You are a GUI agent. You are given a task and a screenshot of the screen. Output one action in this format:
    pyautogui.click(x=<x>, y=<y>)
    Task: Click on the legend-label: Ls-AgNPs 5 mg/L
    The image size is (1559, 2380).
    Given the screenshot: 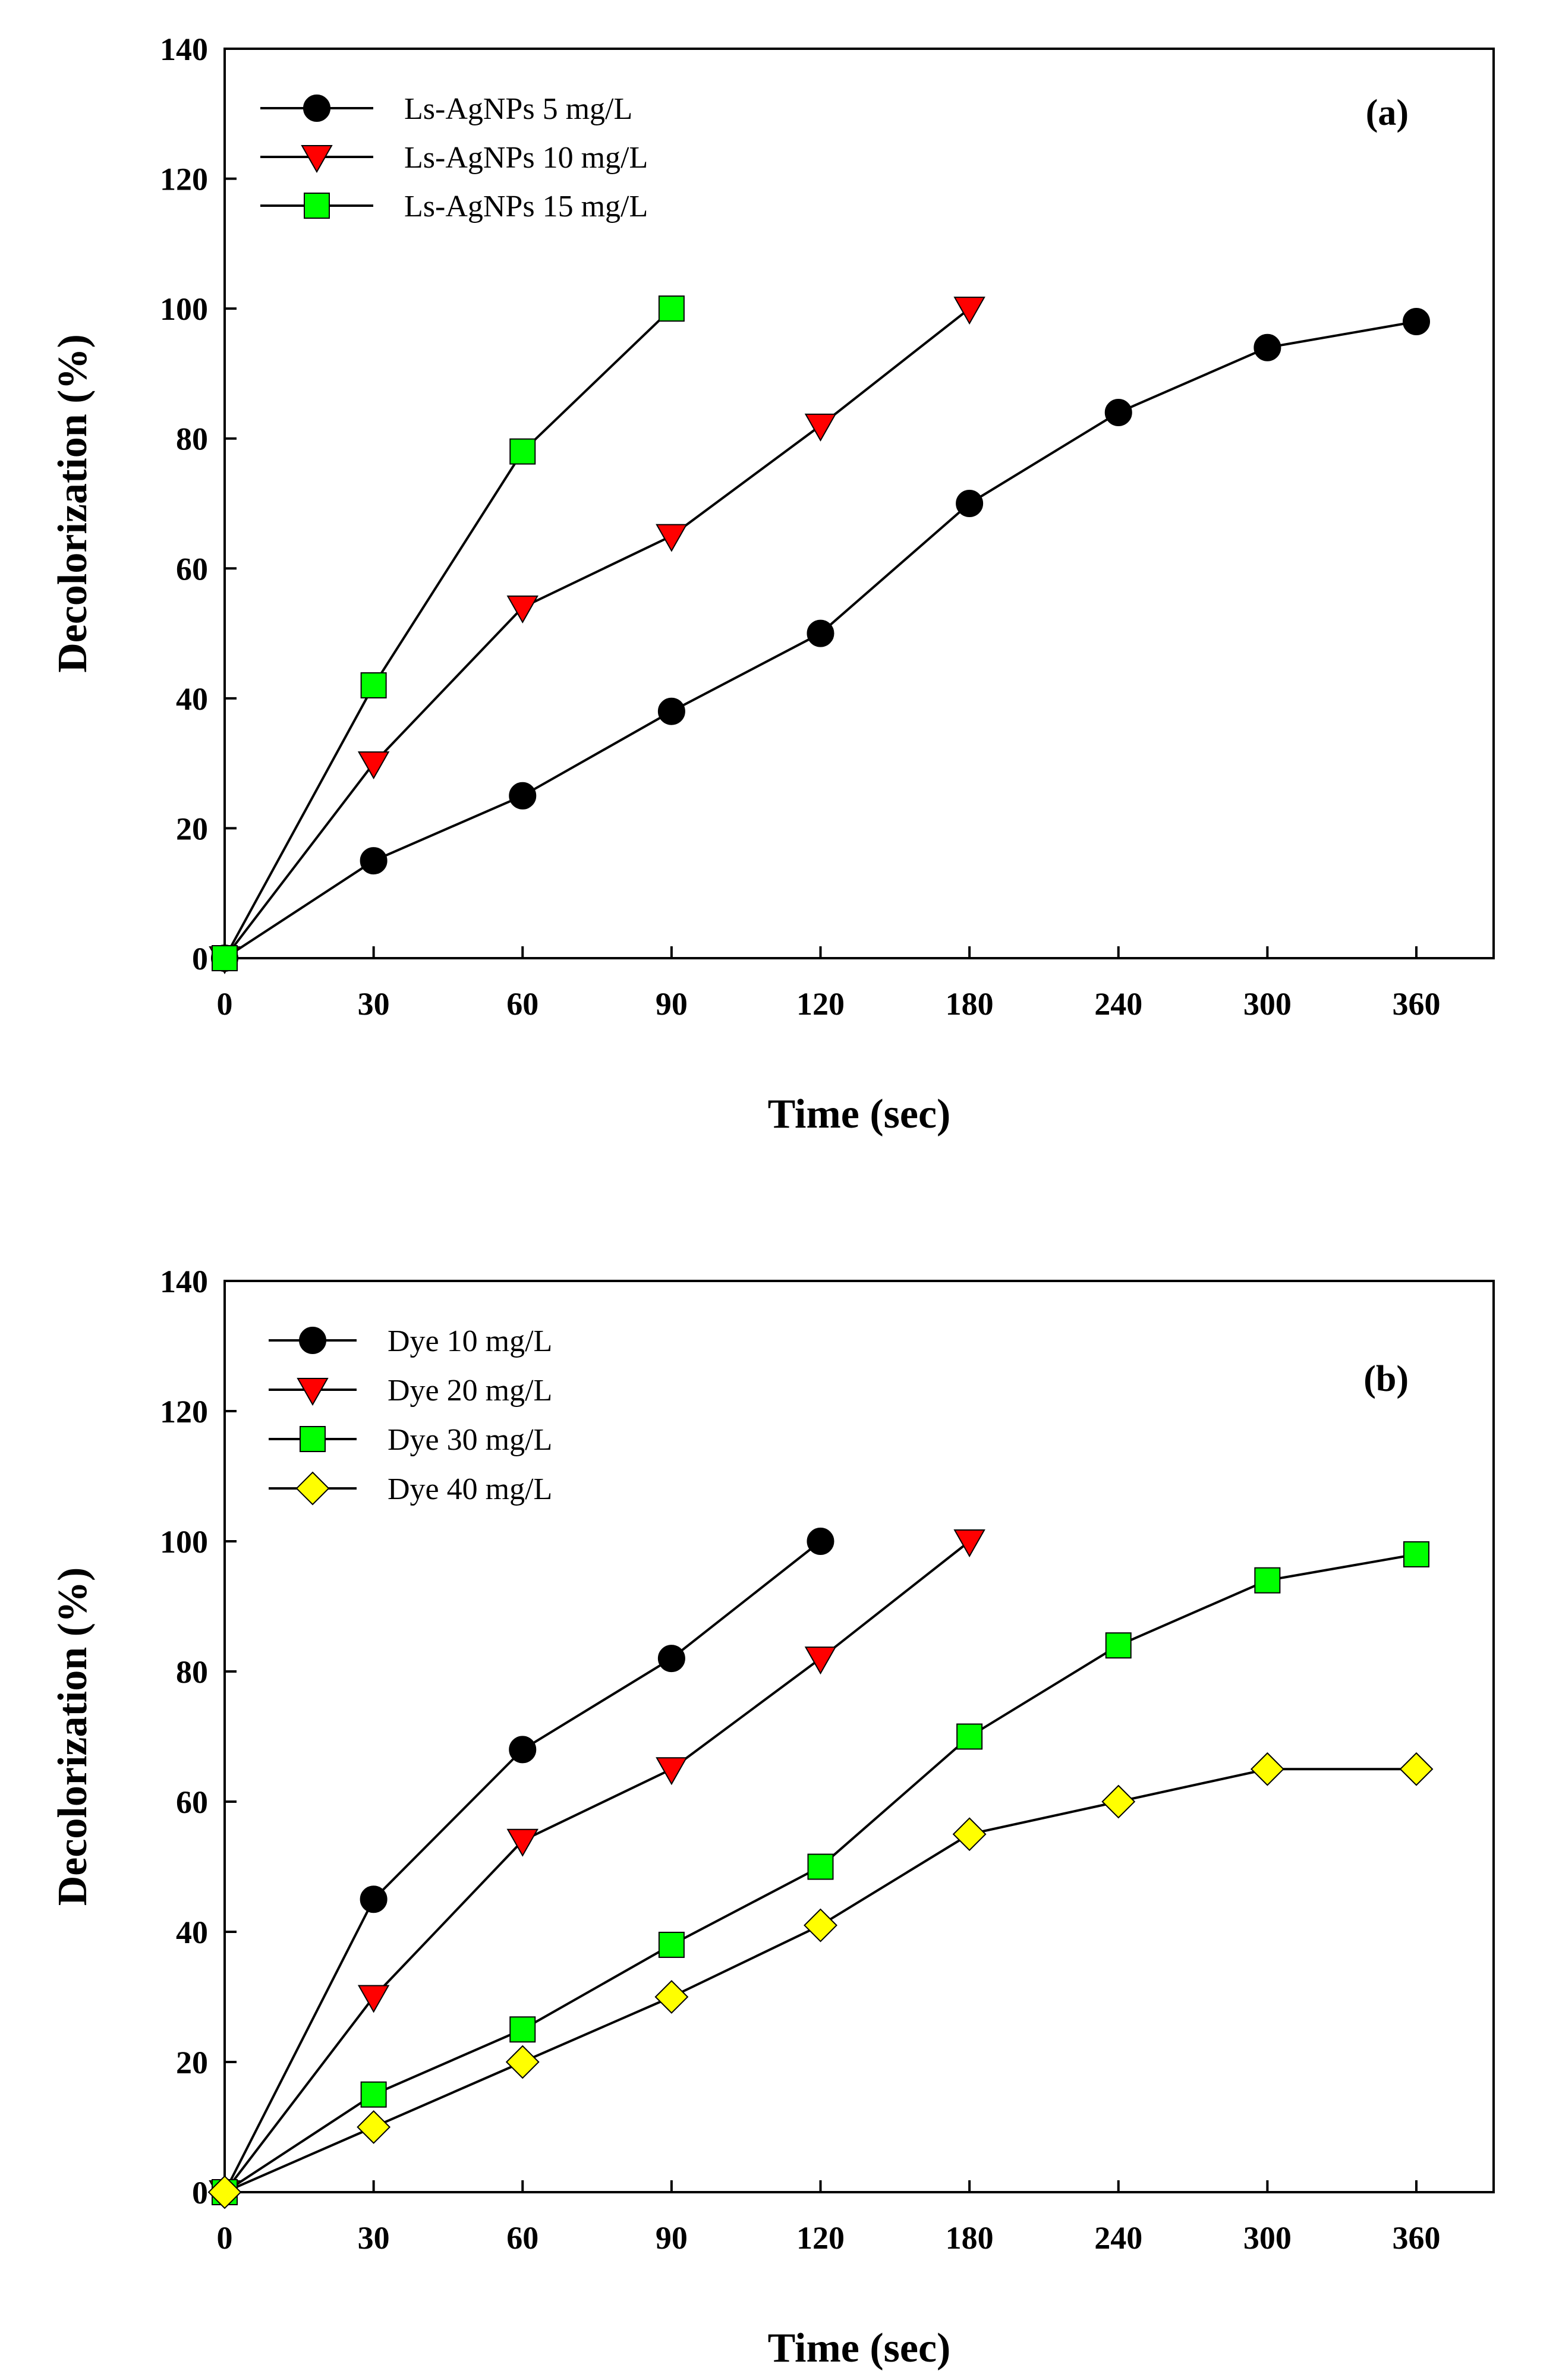 What is the action you would take?
    pyautogui.click(x=518, y=109)
    